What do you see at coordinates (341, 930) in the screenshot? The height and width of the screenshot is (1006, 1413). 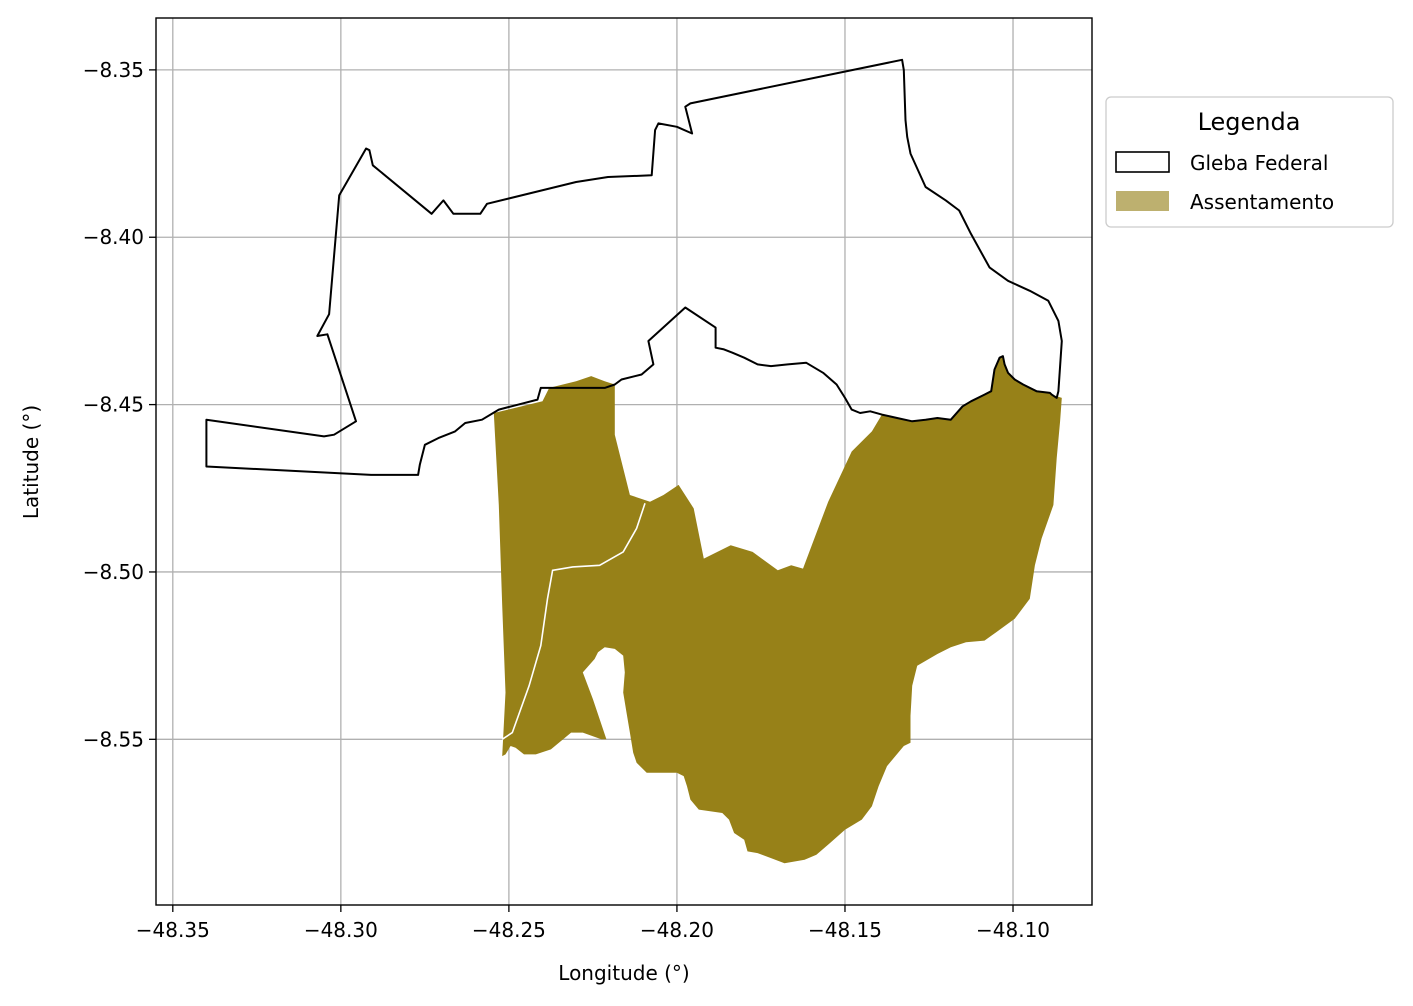 I see `x-tick-label-1: −48.30` at bounding box center [341, 930].